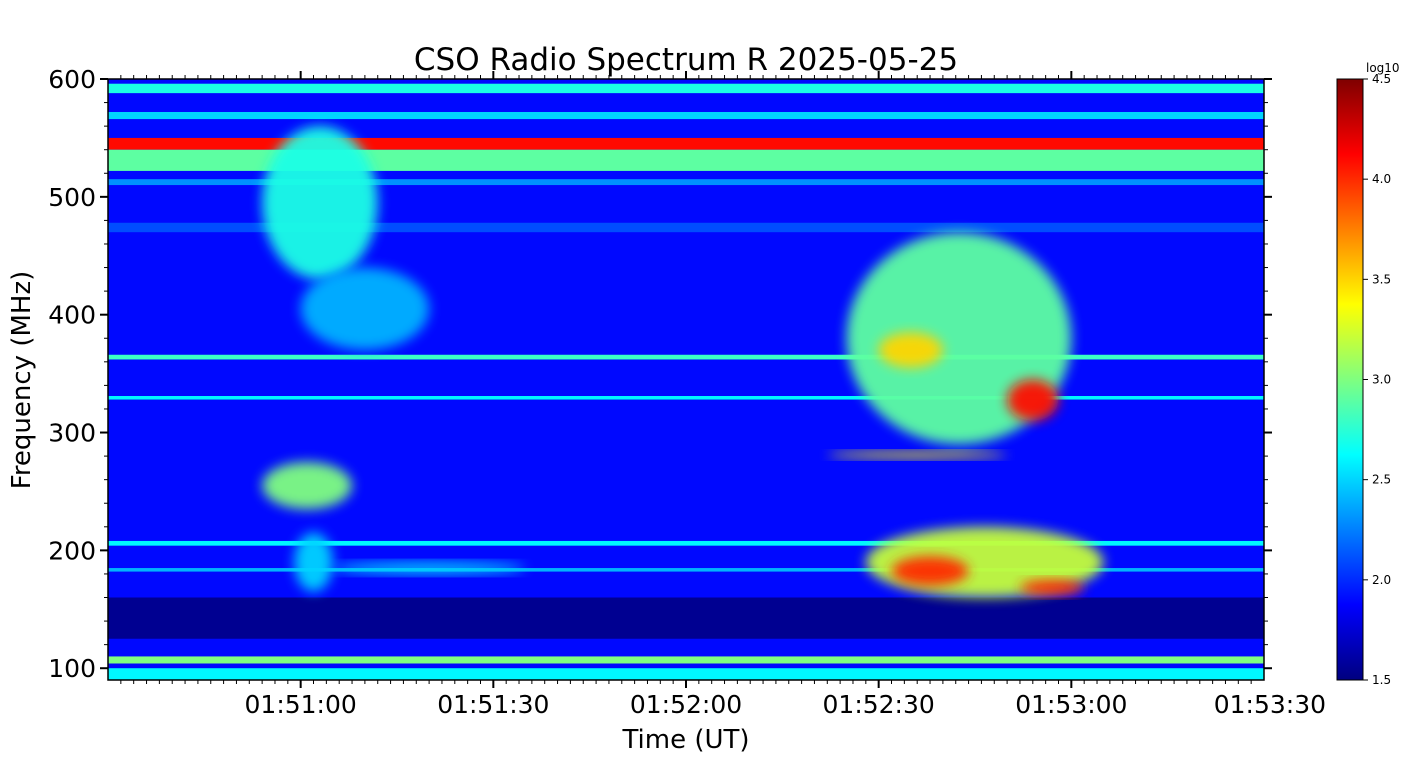  Describe the element at coordinates (493, 704) in the screenshot. I see `x-tick-label: 01:51:30` at that location.